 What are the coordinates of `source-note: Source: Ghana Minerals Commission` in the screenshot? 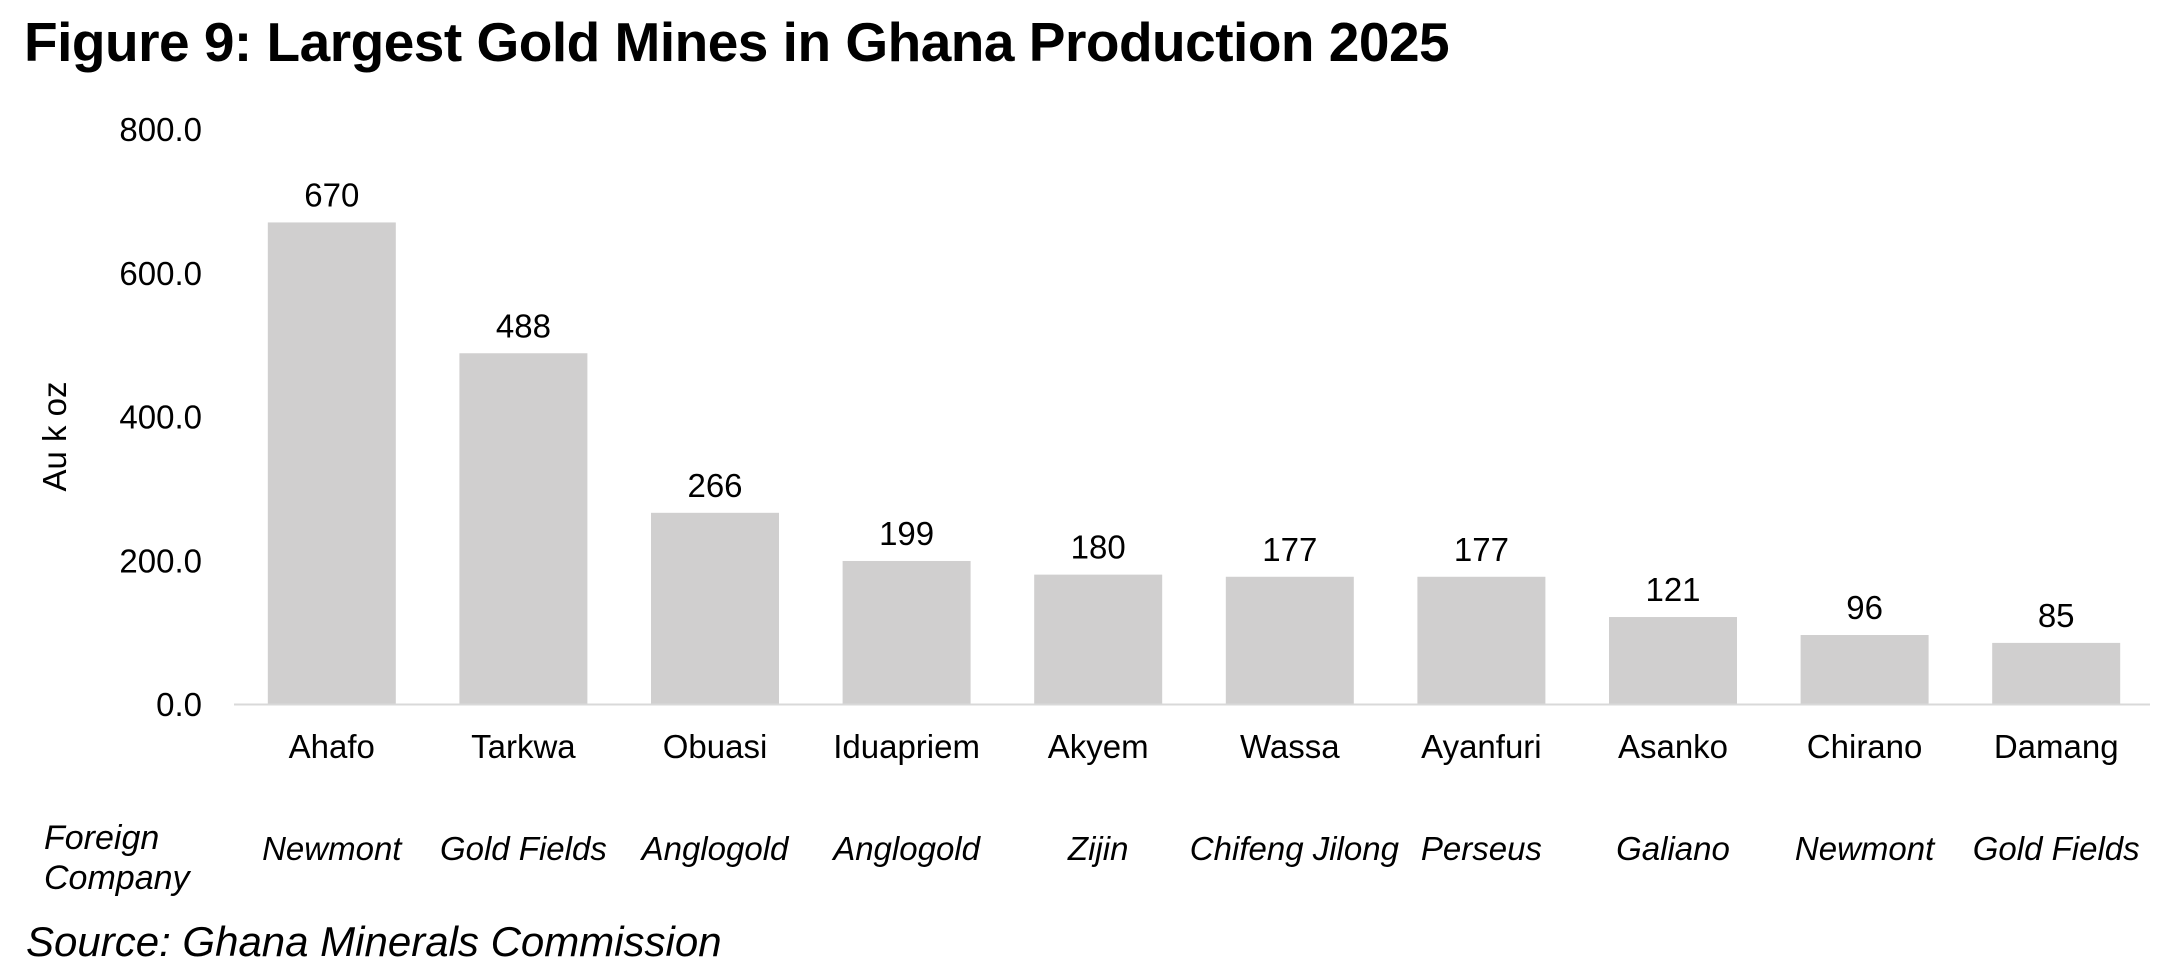 It's located at (374, 941).